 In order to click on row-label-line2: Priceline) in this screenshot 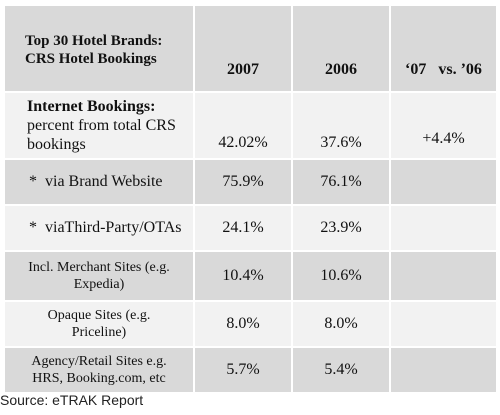, I will do `click(99, 332)`.